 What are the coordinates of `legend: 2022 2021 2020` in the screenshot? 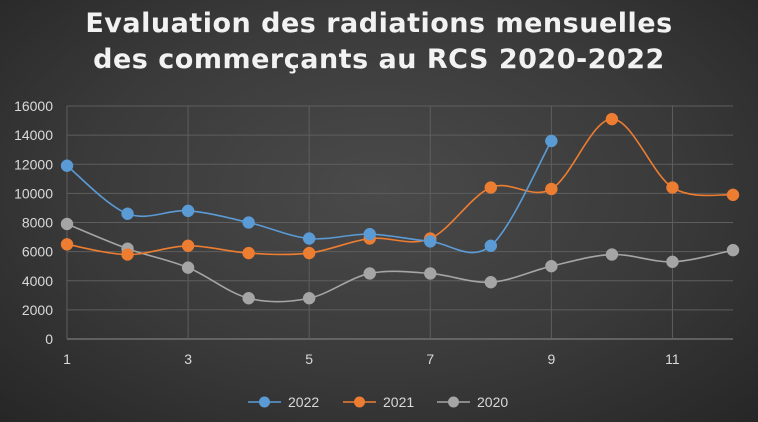 It's located at (378, 402).